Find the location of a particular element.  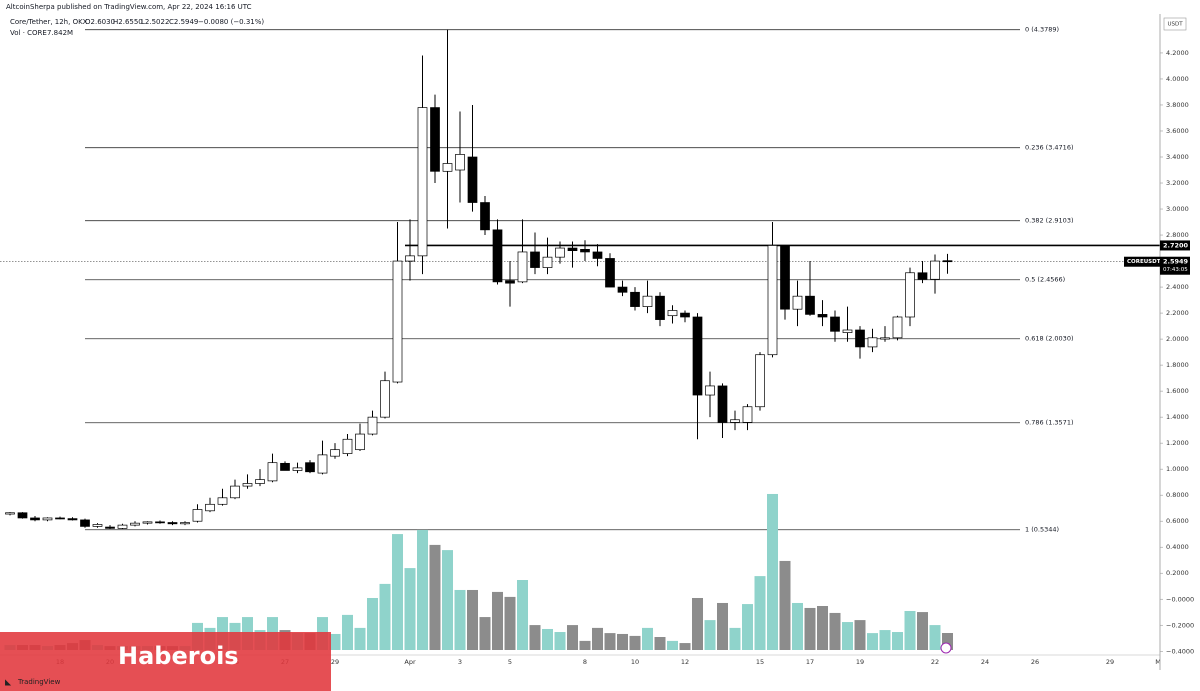

y-tick-label: 2.0000 is located at coordinates (1177, 339).